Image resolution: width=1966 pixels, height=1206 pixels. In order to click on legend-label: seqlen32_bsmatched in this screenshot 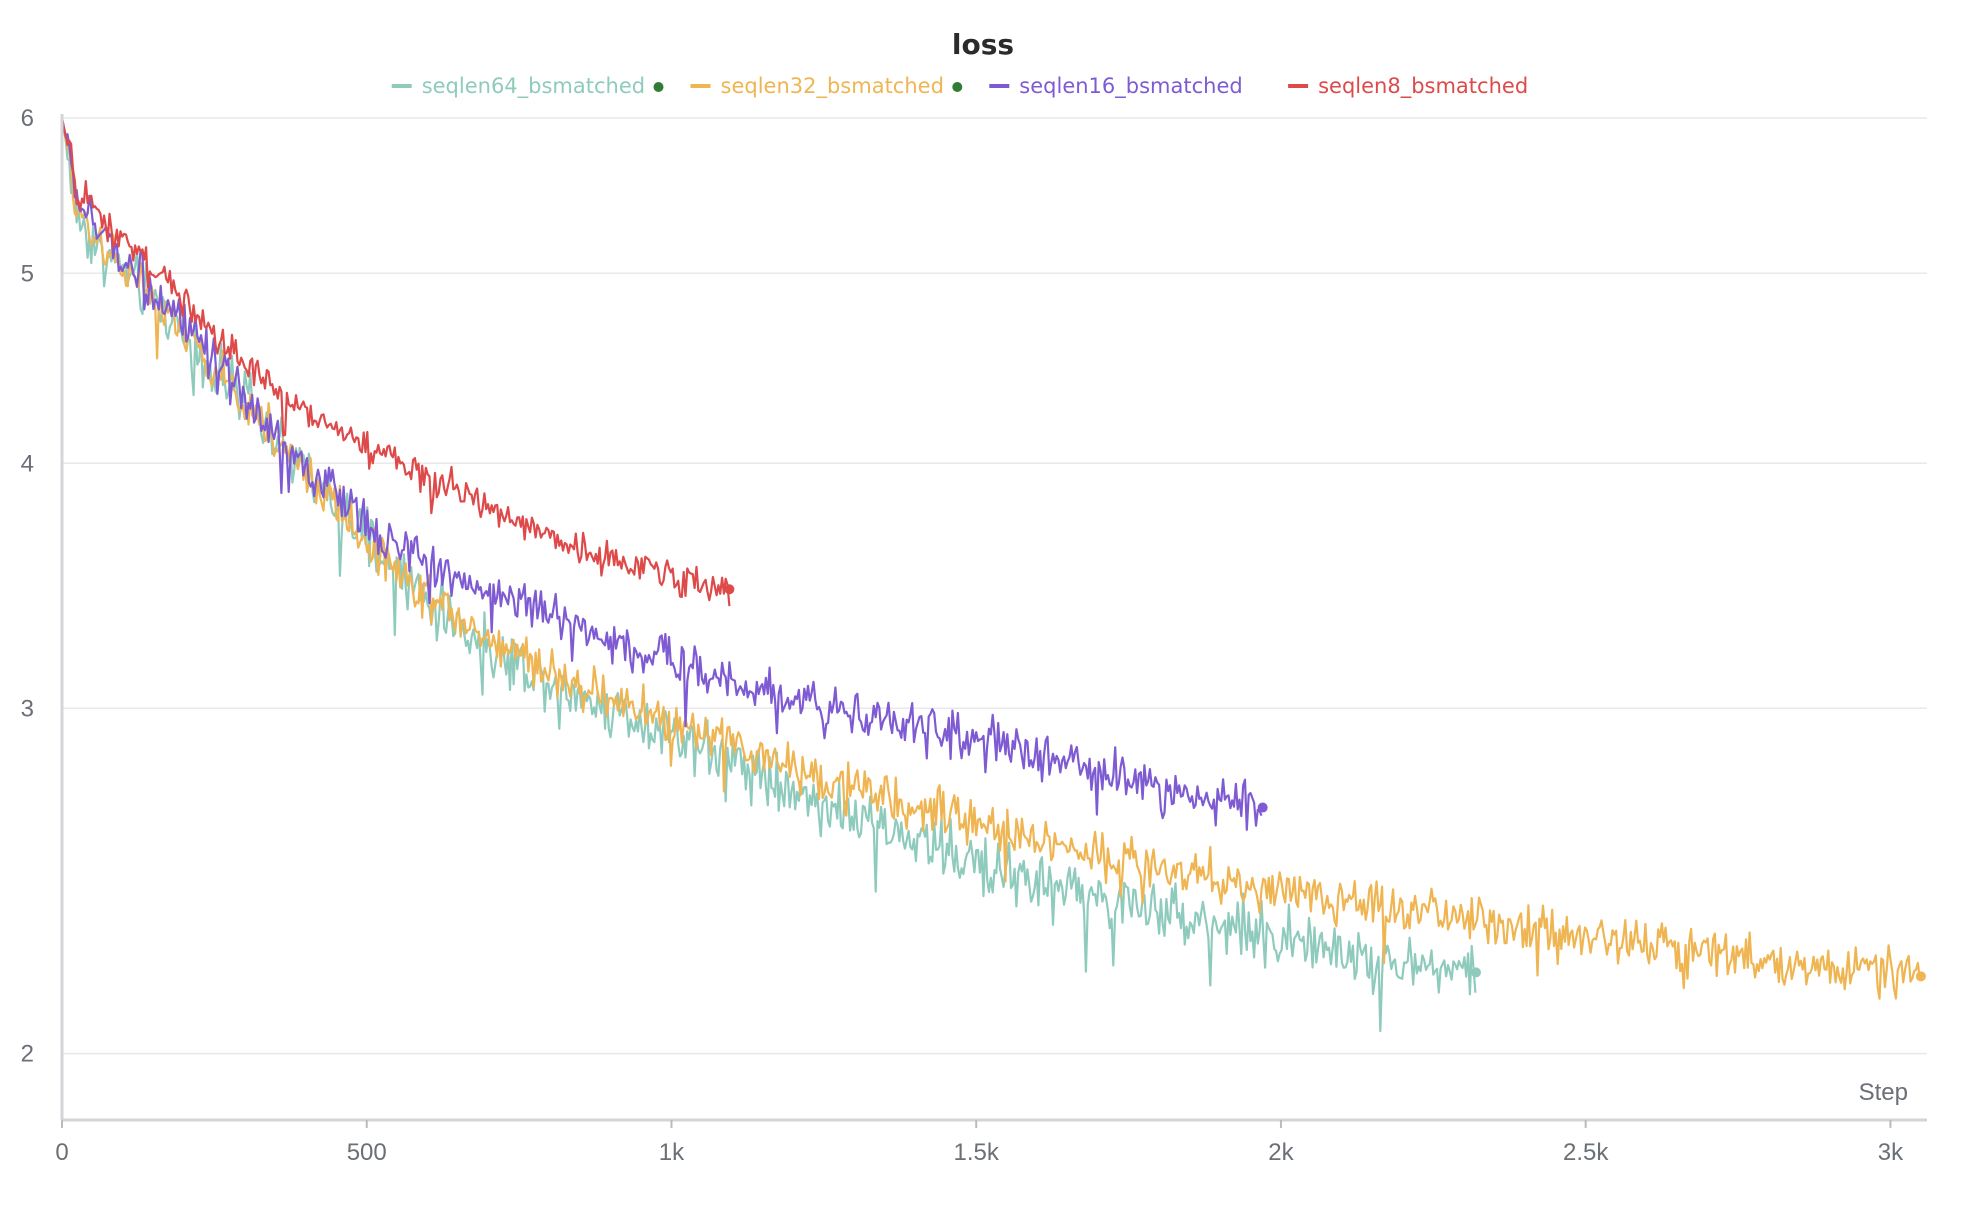, I will do `click(832, 86)`.